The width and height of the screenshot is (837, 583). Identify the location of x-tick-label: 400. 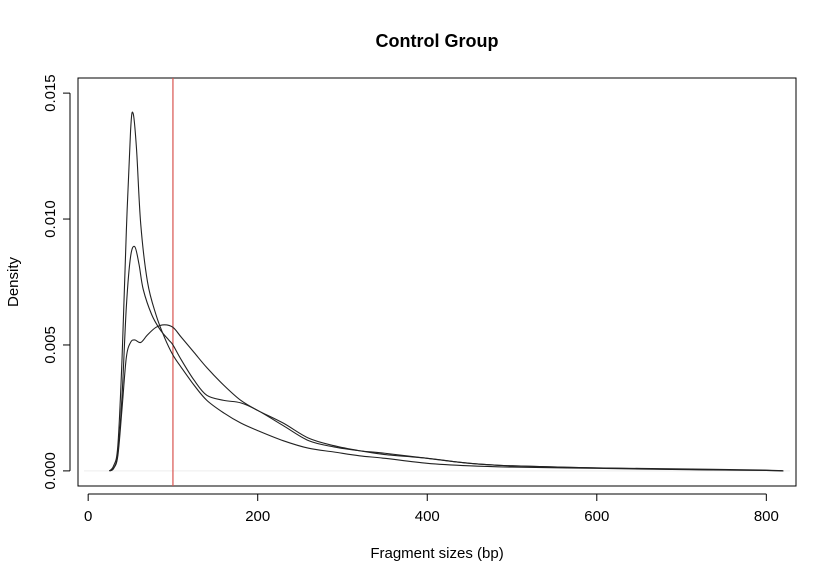
(427, 516).